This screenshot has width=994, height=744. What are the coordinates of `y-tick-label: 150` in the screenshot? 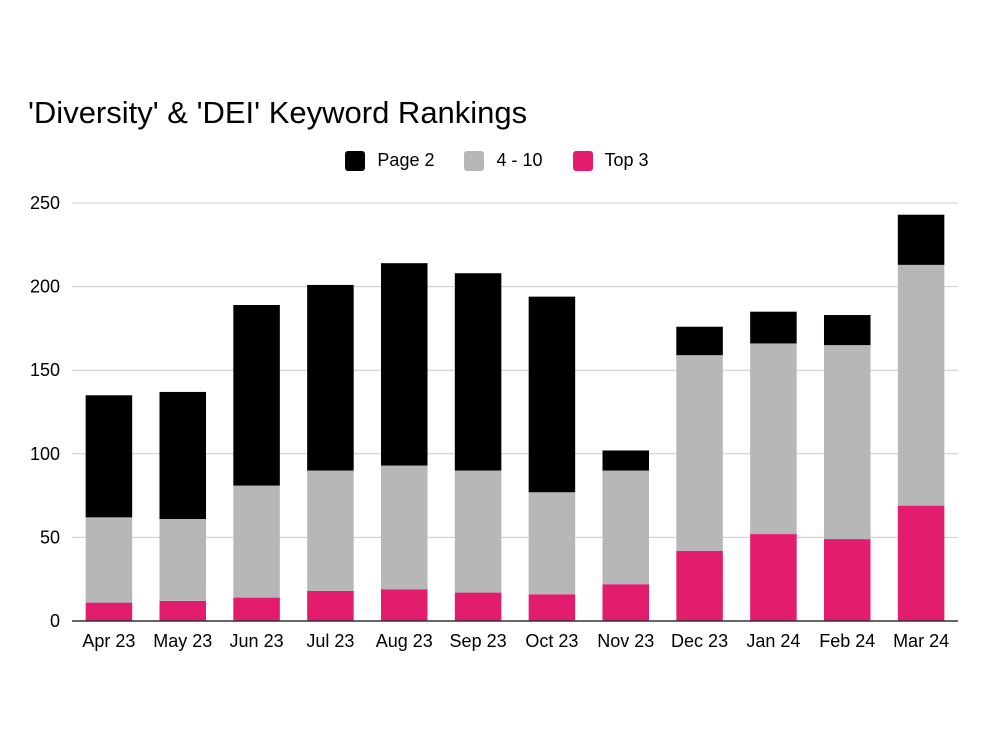 It's located at (45, 370).